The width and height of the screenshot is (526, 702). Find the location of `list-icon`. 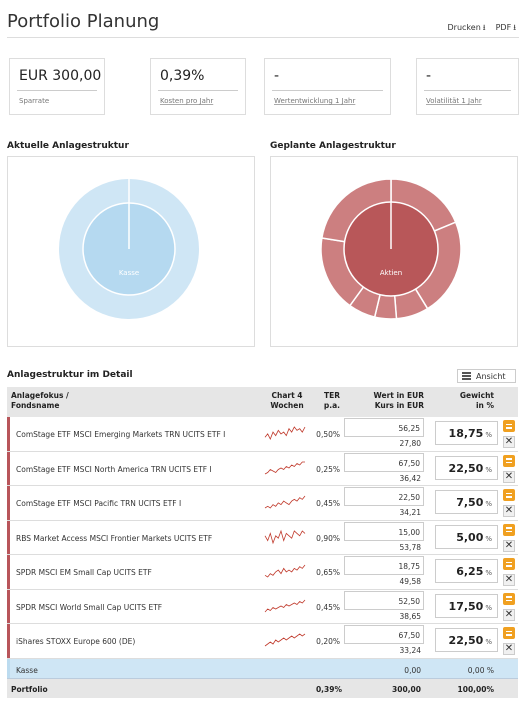

list-icon is located at coordinates (466, 376).